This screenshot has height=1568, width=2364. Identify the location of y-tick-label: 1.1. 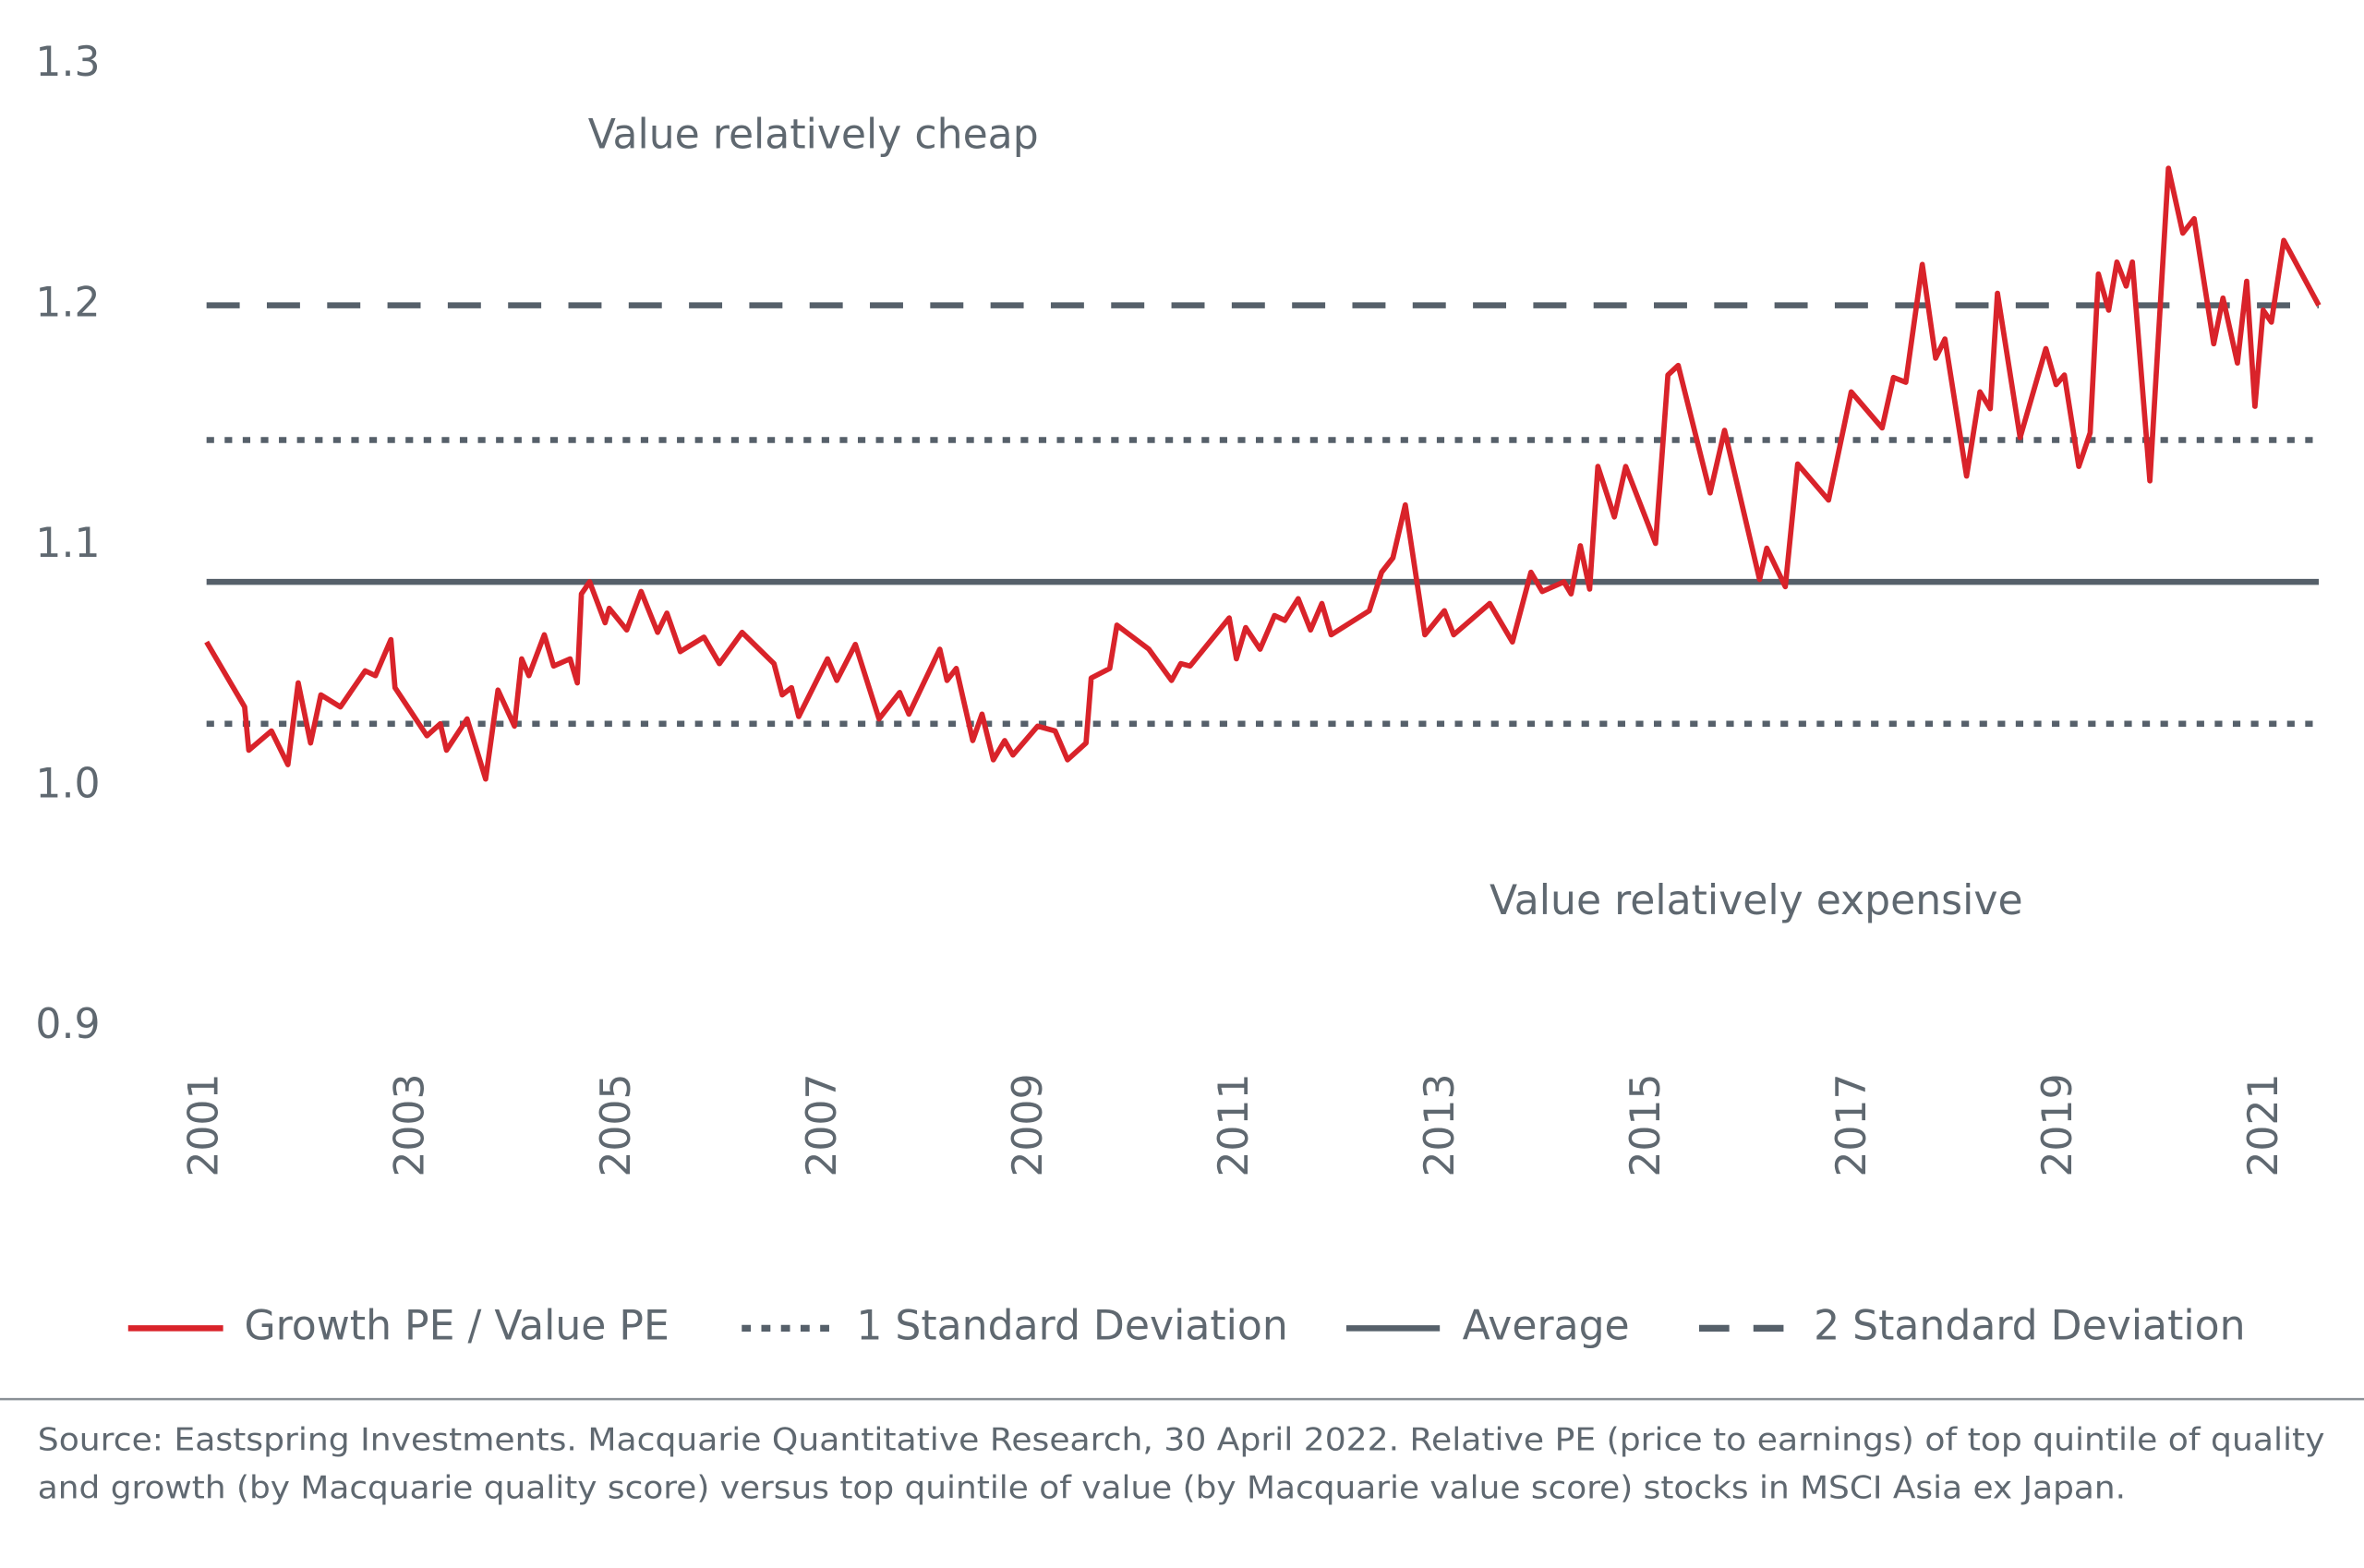
(67, 543).